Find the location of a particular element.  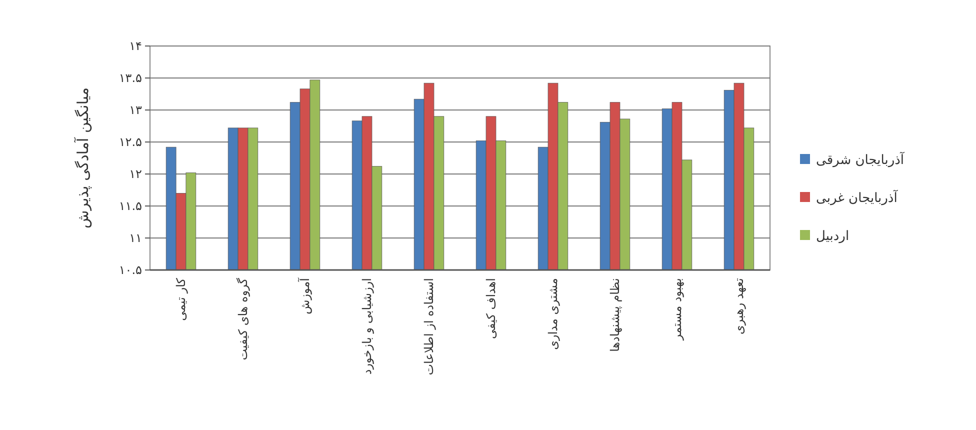

y-tick-label: ۱۲.۵ is located at coordinates (130, 142).